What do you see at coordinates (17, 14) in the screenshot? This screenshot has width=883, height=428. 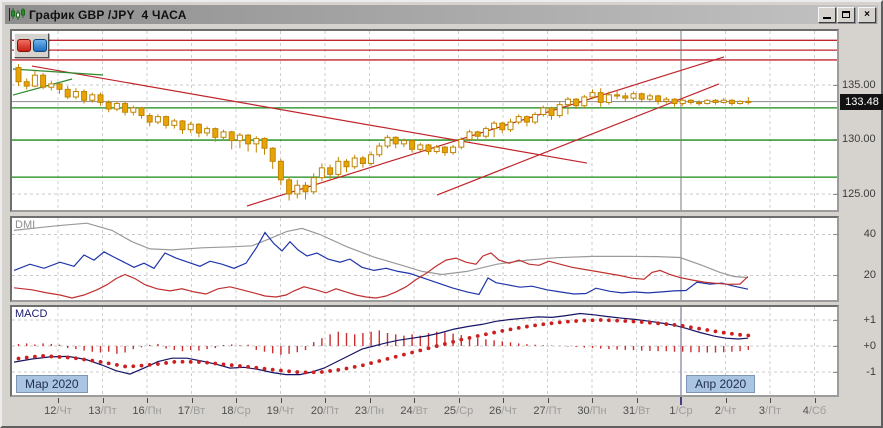 I see `candlestick-chart-icon` at bounding box center [17, 14].